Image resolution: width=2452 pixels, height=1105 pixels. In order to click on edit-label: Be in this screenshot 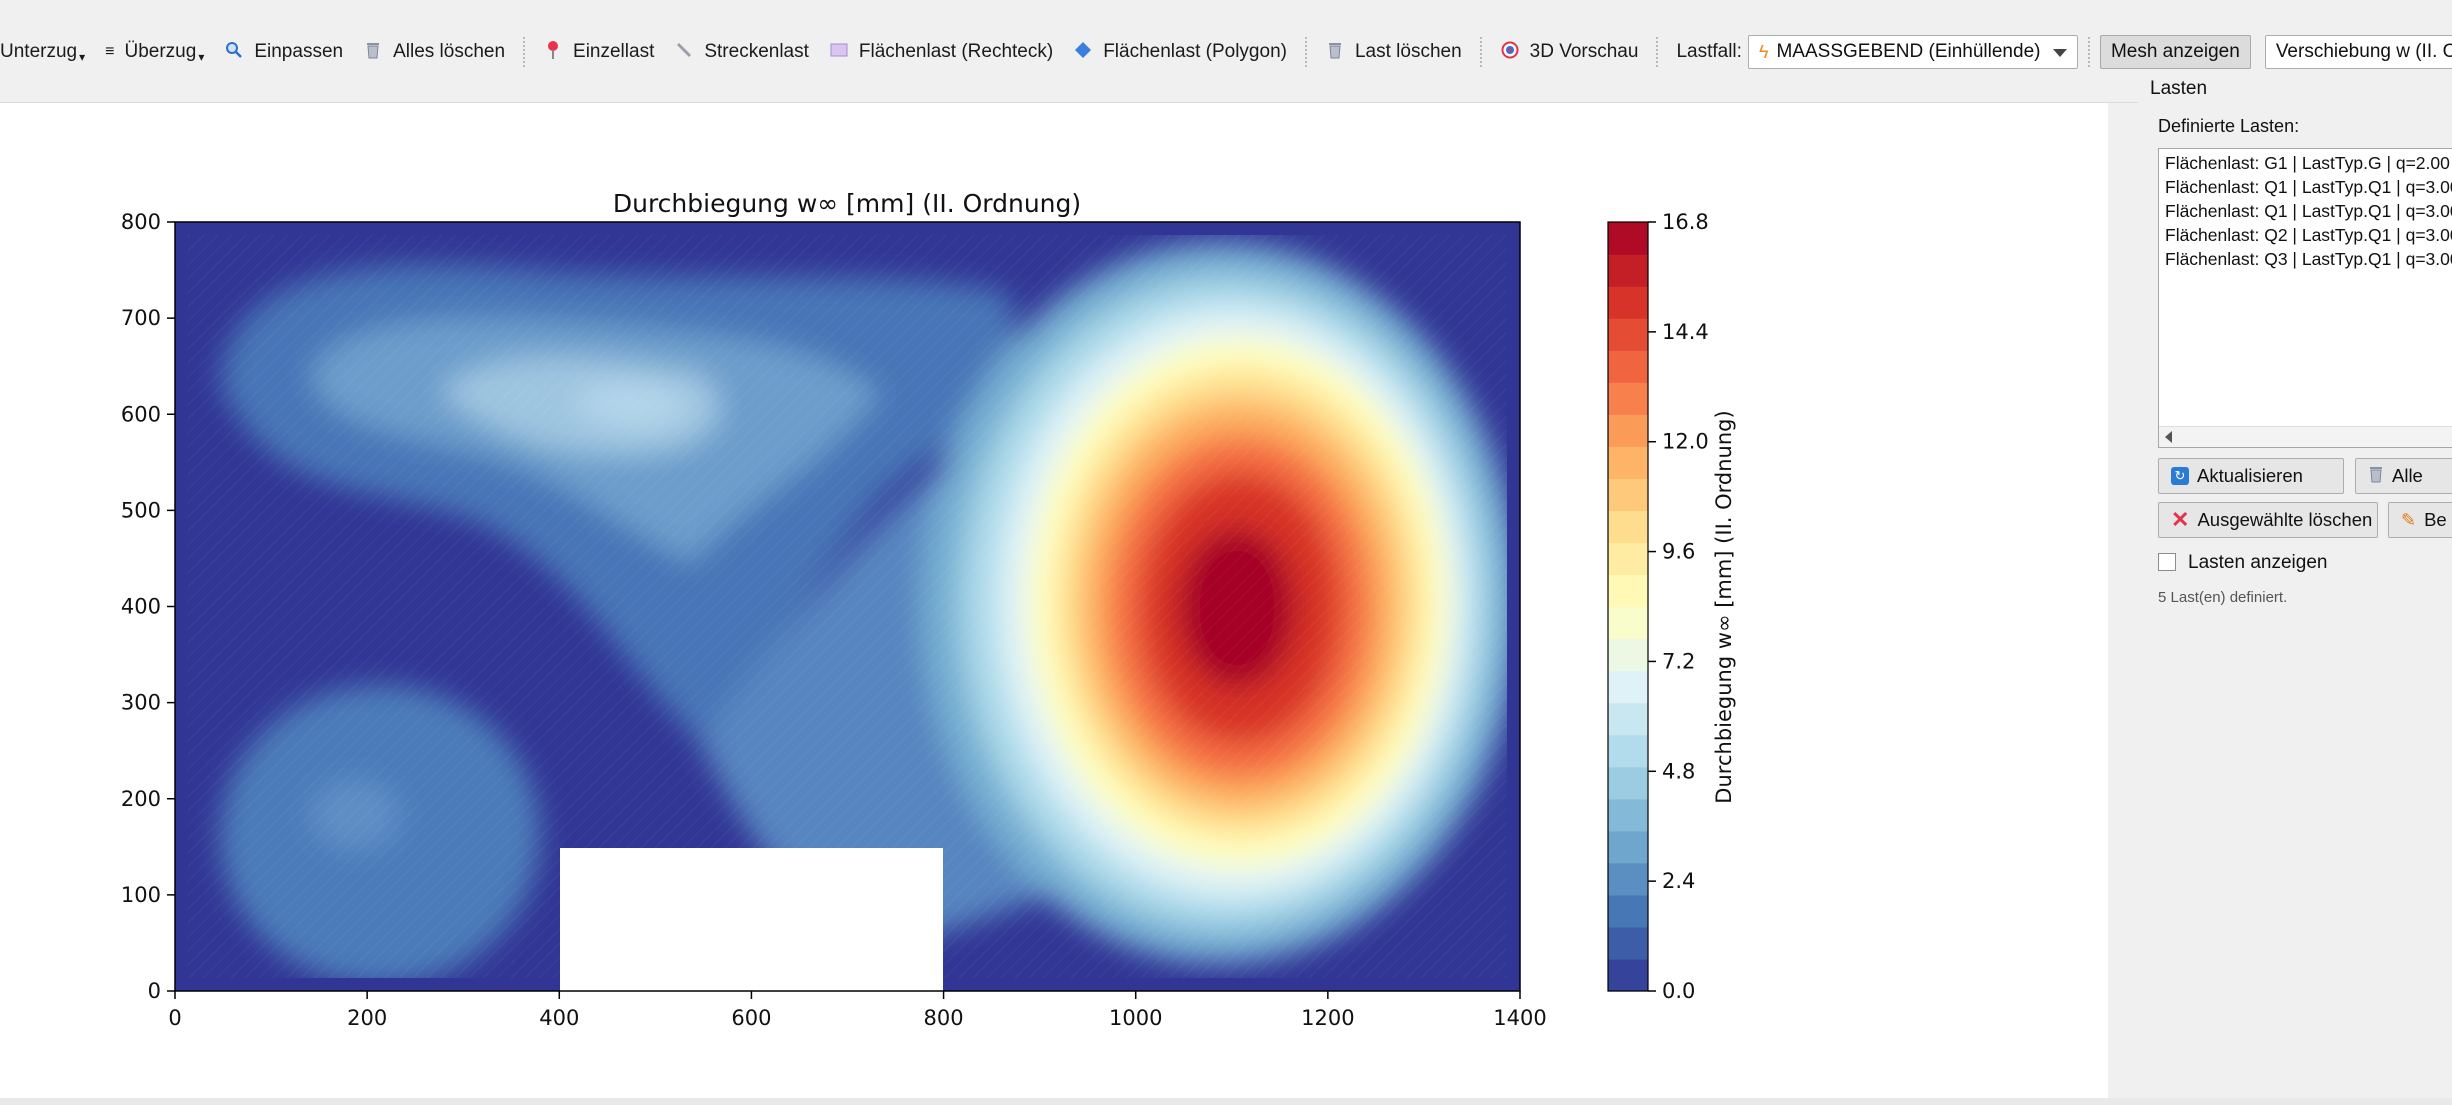, I will do `click(2435, 519)`.